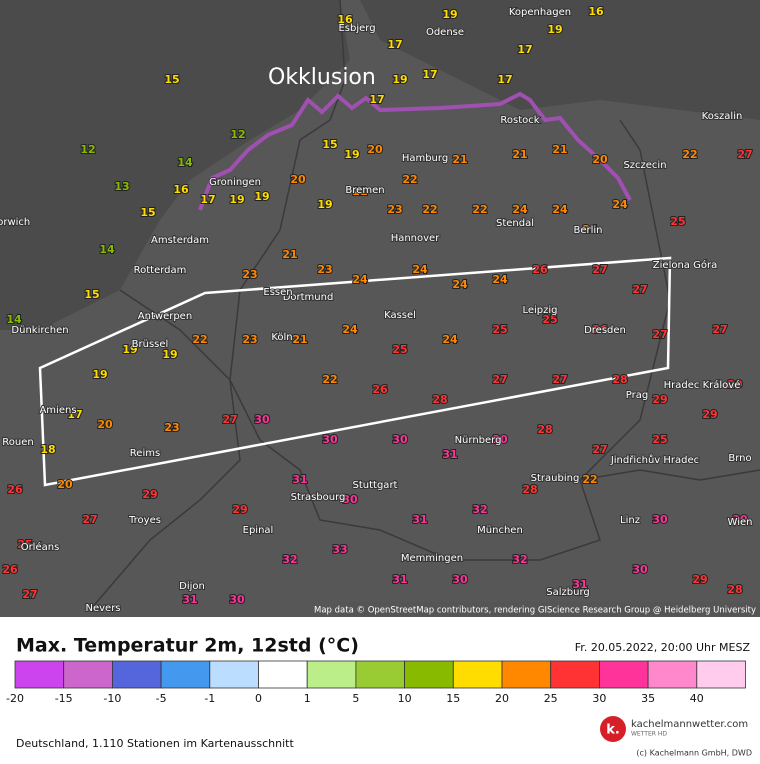  Describe the element at coordinates (453, 698) in the screenshot. I see `legend-tick: 15` at that location.